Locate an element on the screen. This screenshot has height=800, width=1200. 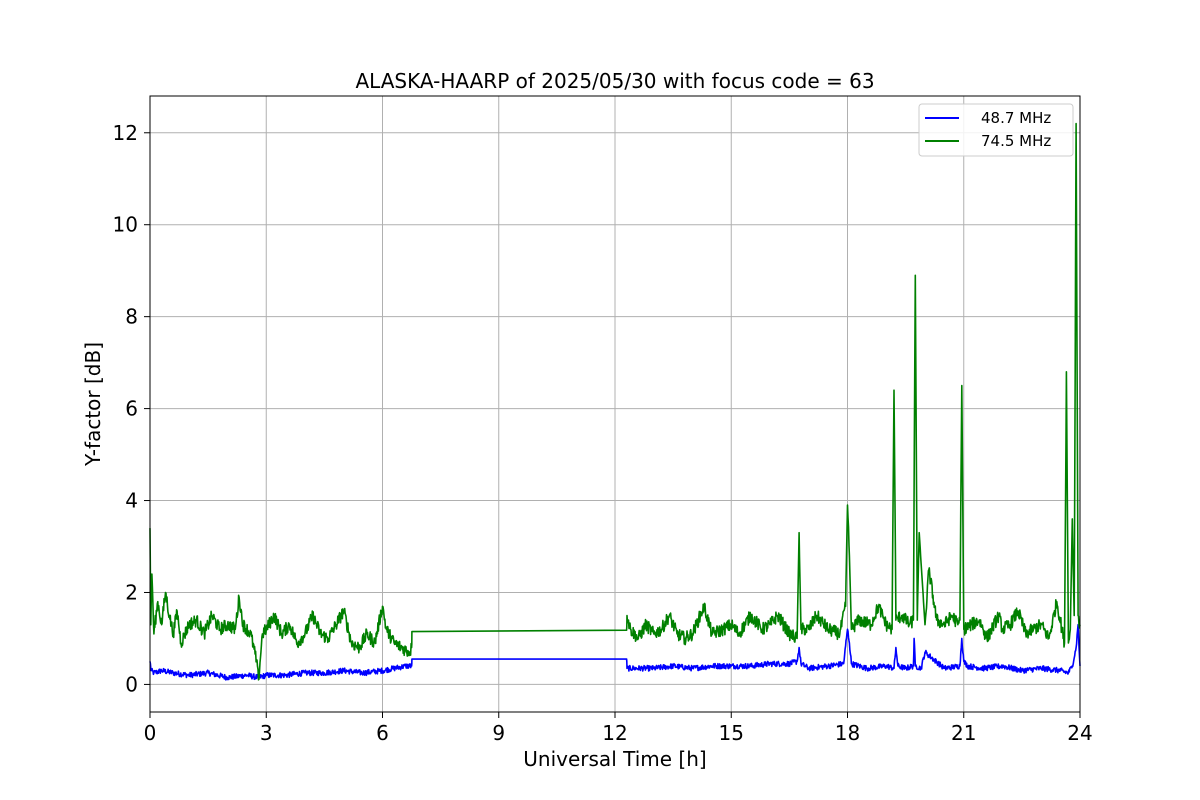
x-tick-label: 12 is located at coordinates (614, 733).